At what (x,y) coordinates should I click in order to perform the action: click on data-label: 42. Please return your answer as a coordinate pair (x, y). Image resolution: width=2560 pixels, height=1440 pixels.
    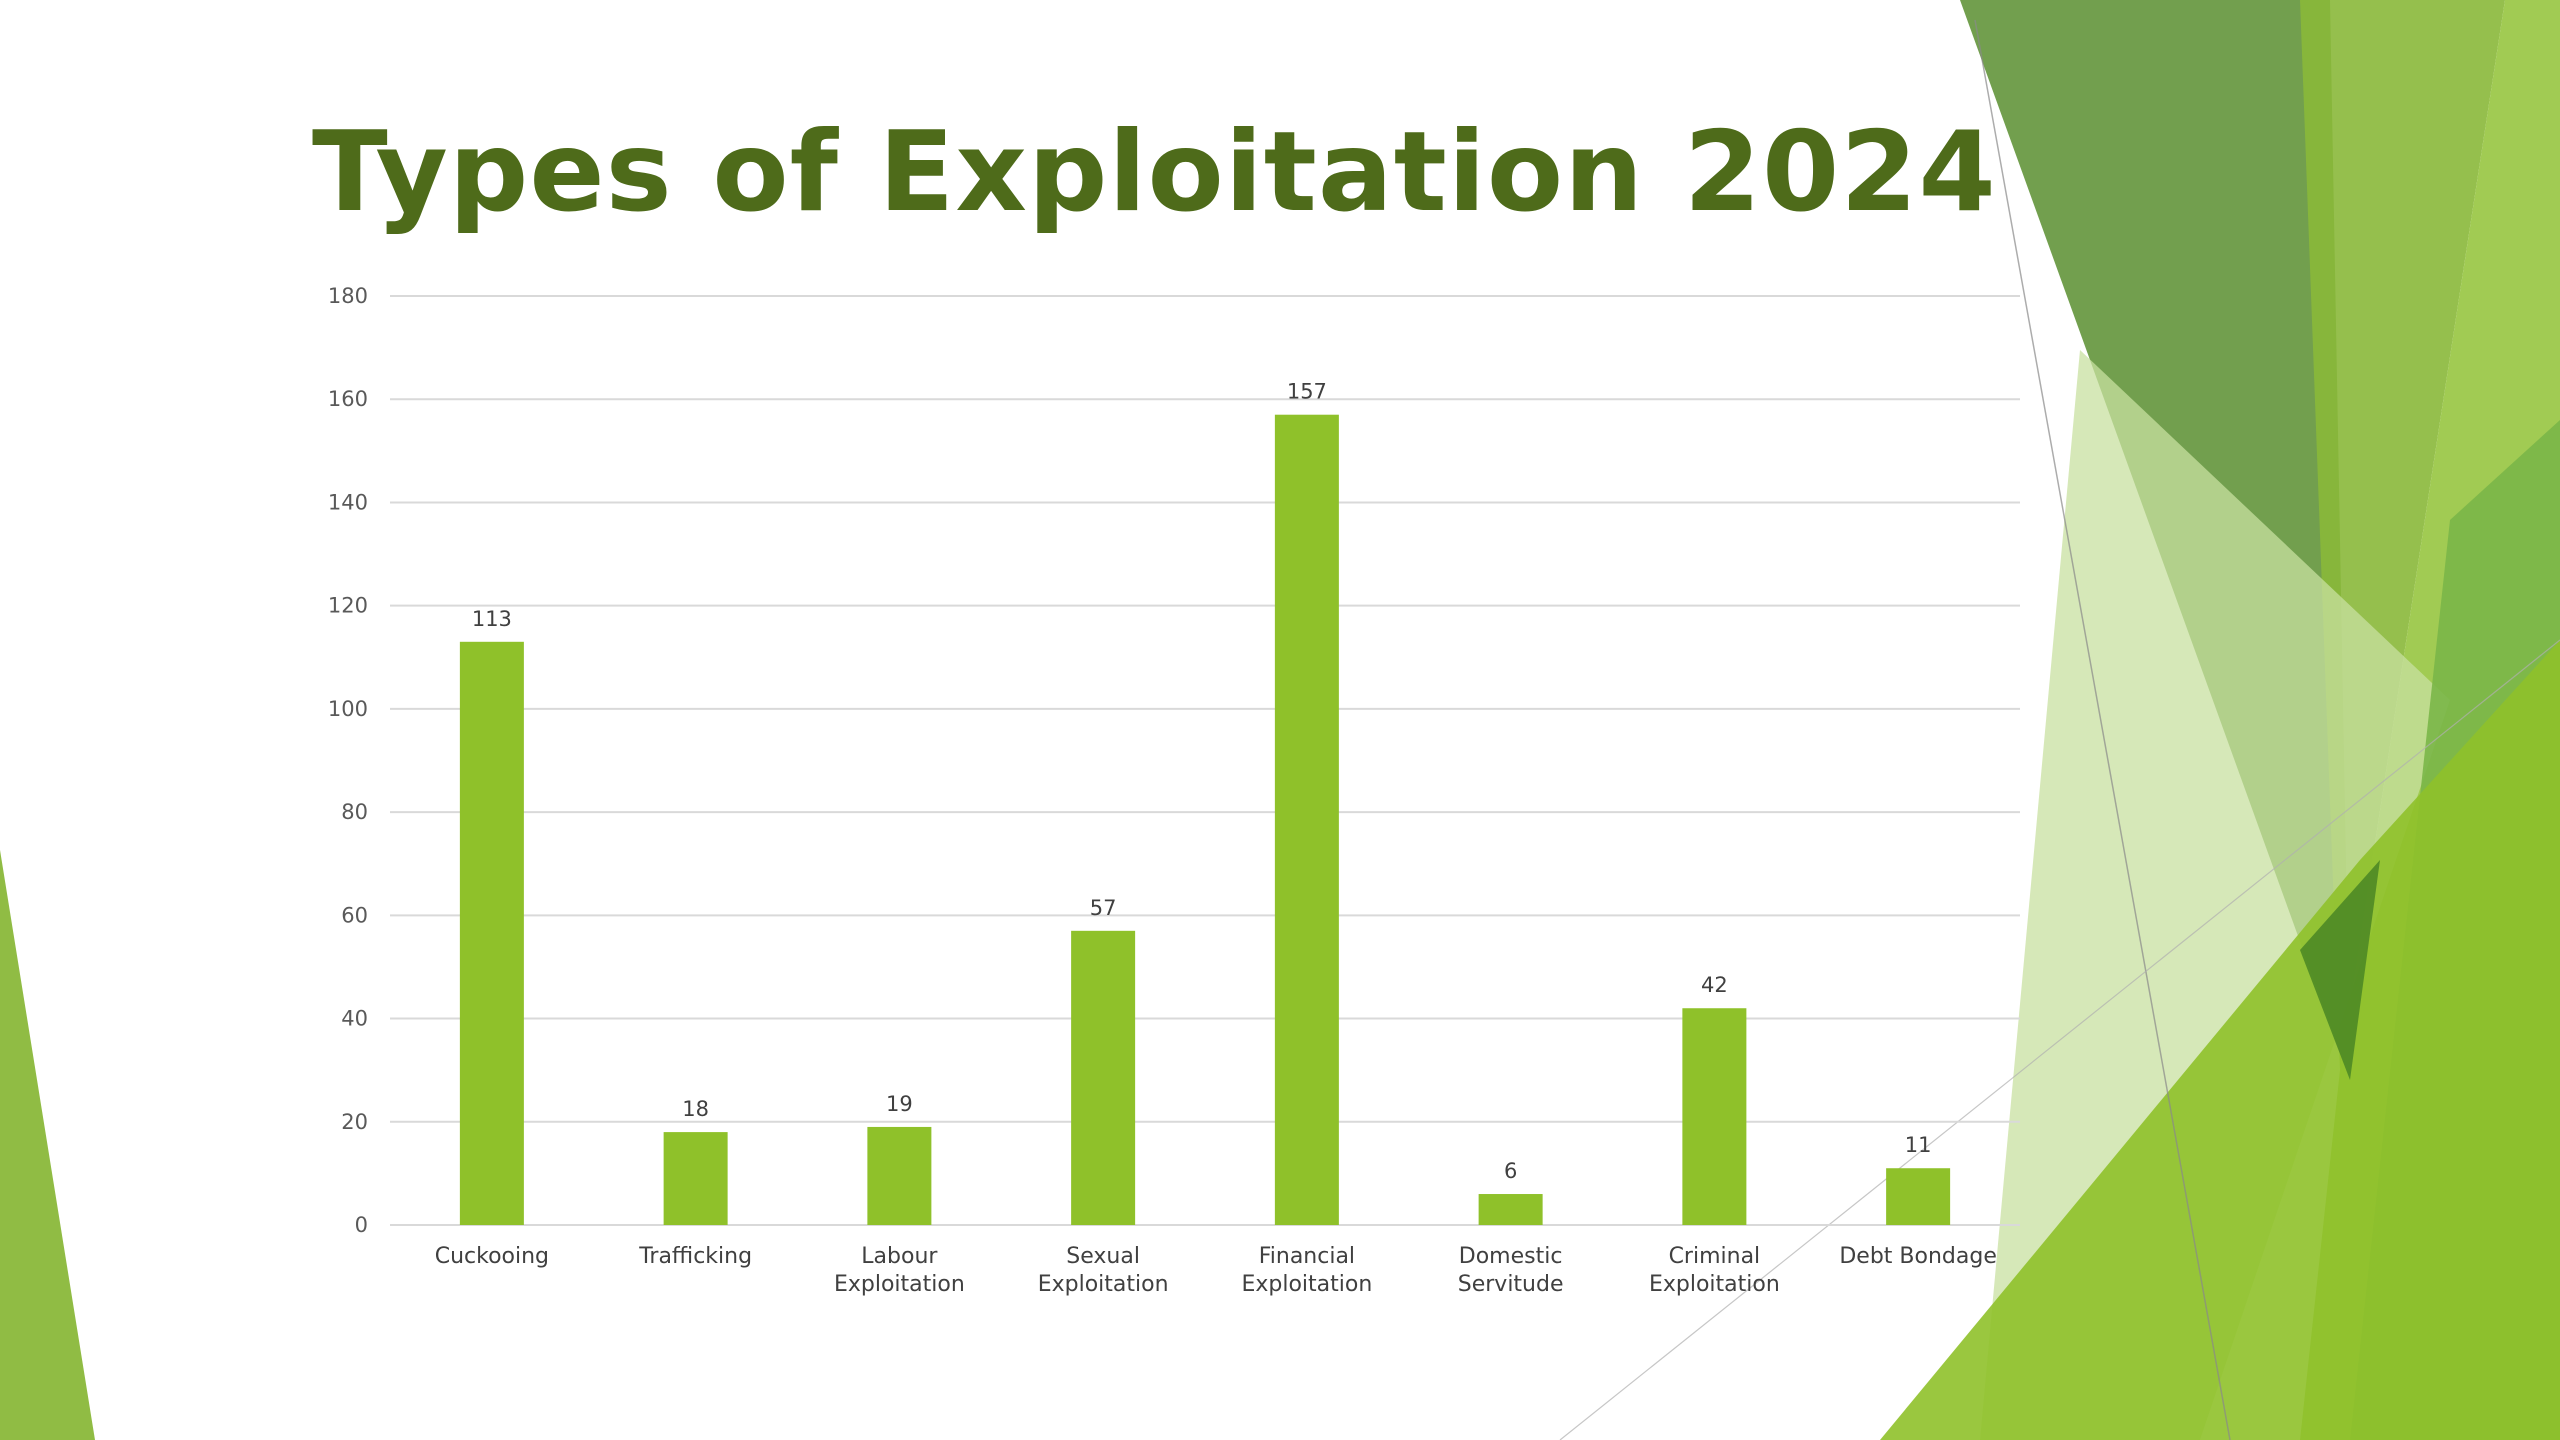
    Looking at the image, I should click on (1714, 985).